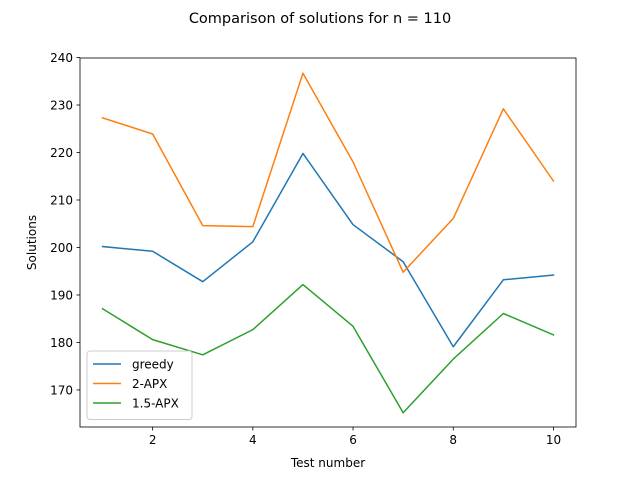 This screenshot has height=480, width=640. Describe the element at coordinates (320, 19) in the screenshot. I see `chart-title: Comparison of solutions for n = 110` at that location.